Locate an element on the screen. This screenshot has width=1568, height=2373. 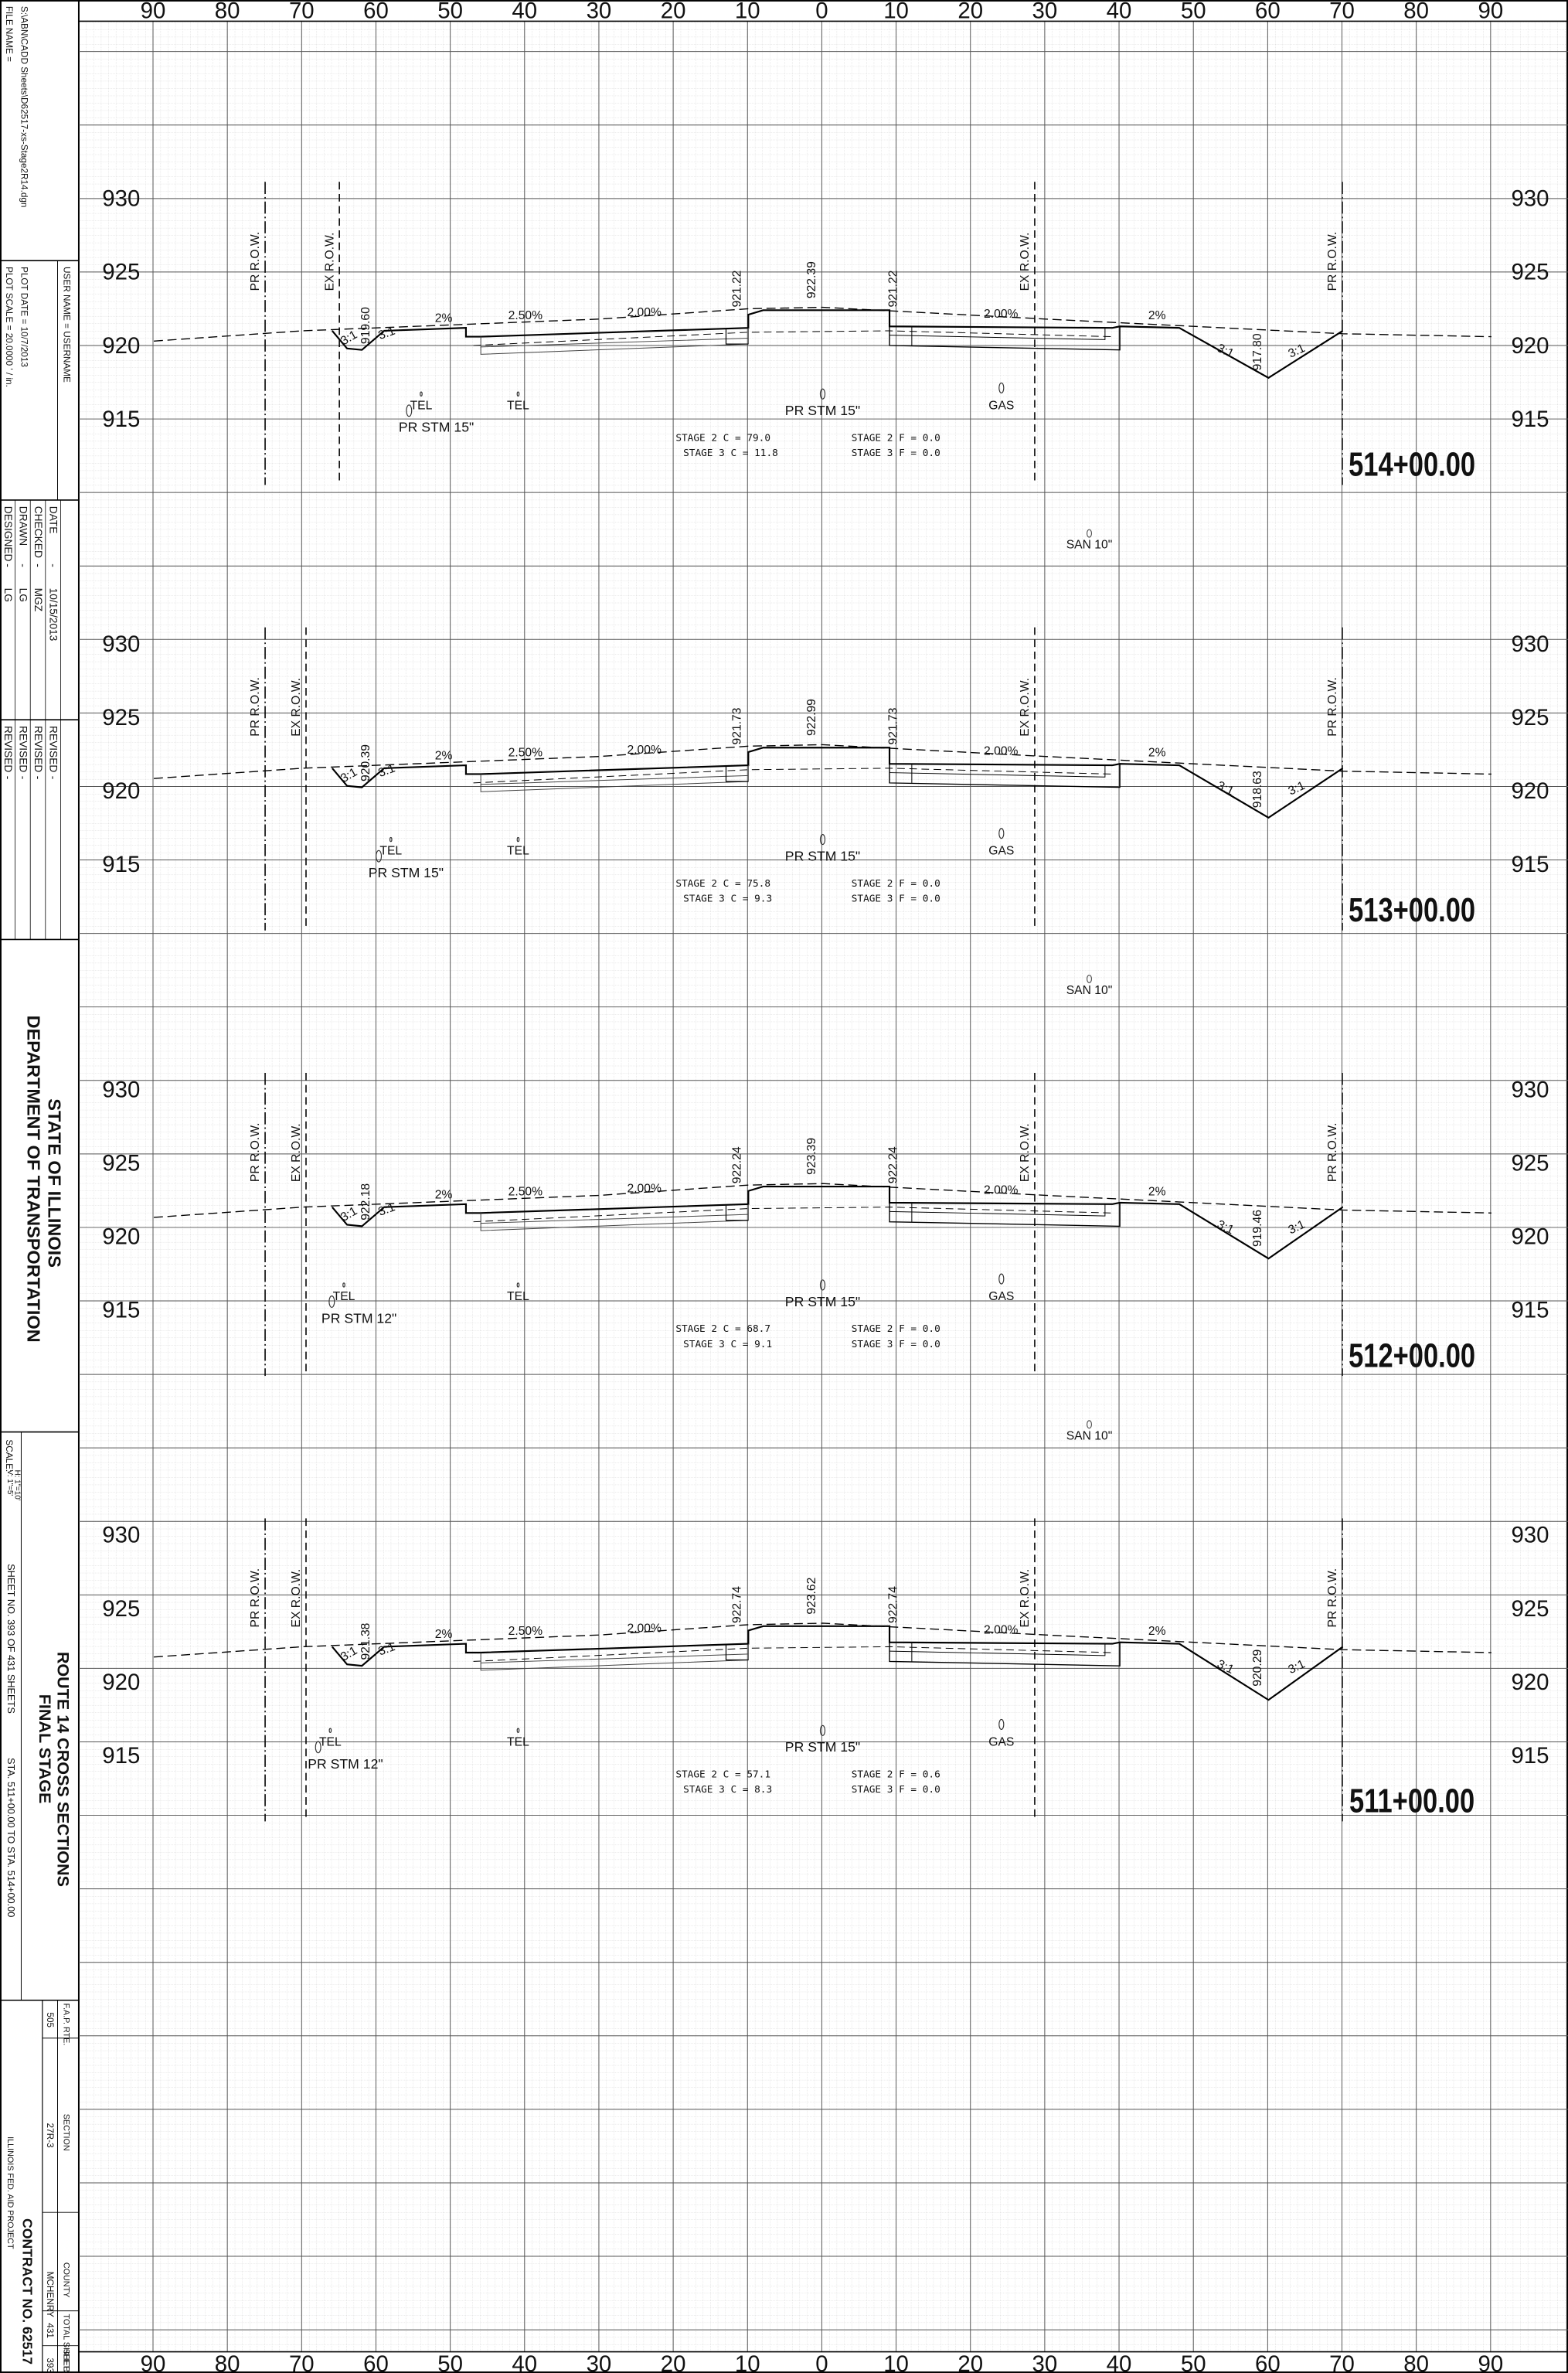
spot-elevation: 920.39 is located at coordinates (365, 762).